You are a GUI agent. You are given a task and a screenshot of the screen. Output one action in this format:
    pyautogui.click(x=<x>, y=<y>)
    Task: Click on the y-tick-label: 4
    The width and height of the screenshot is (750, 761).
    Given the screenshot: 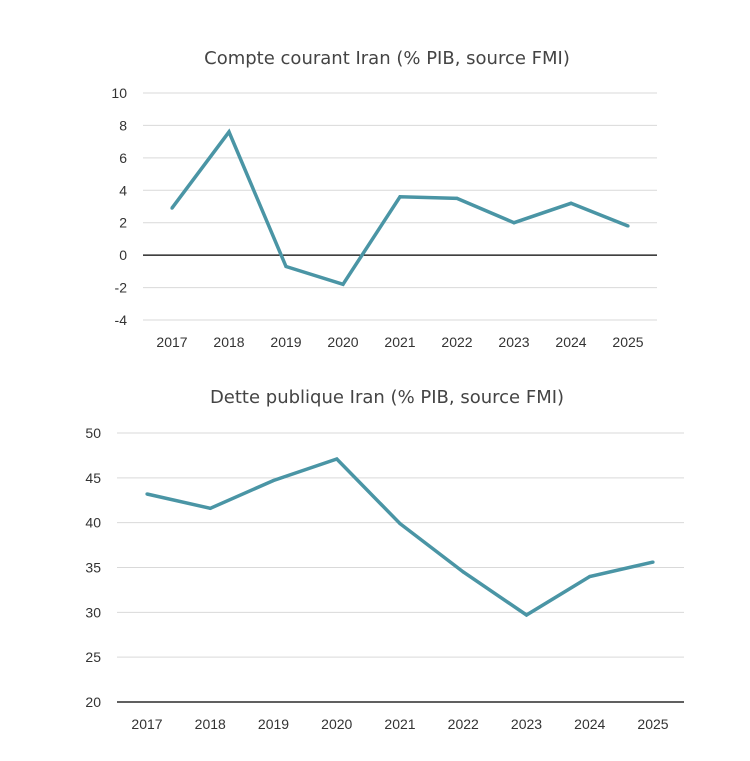 What is the action you would take?
    pyautogui.click(x=123, y=190)
    